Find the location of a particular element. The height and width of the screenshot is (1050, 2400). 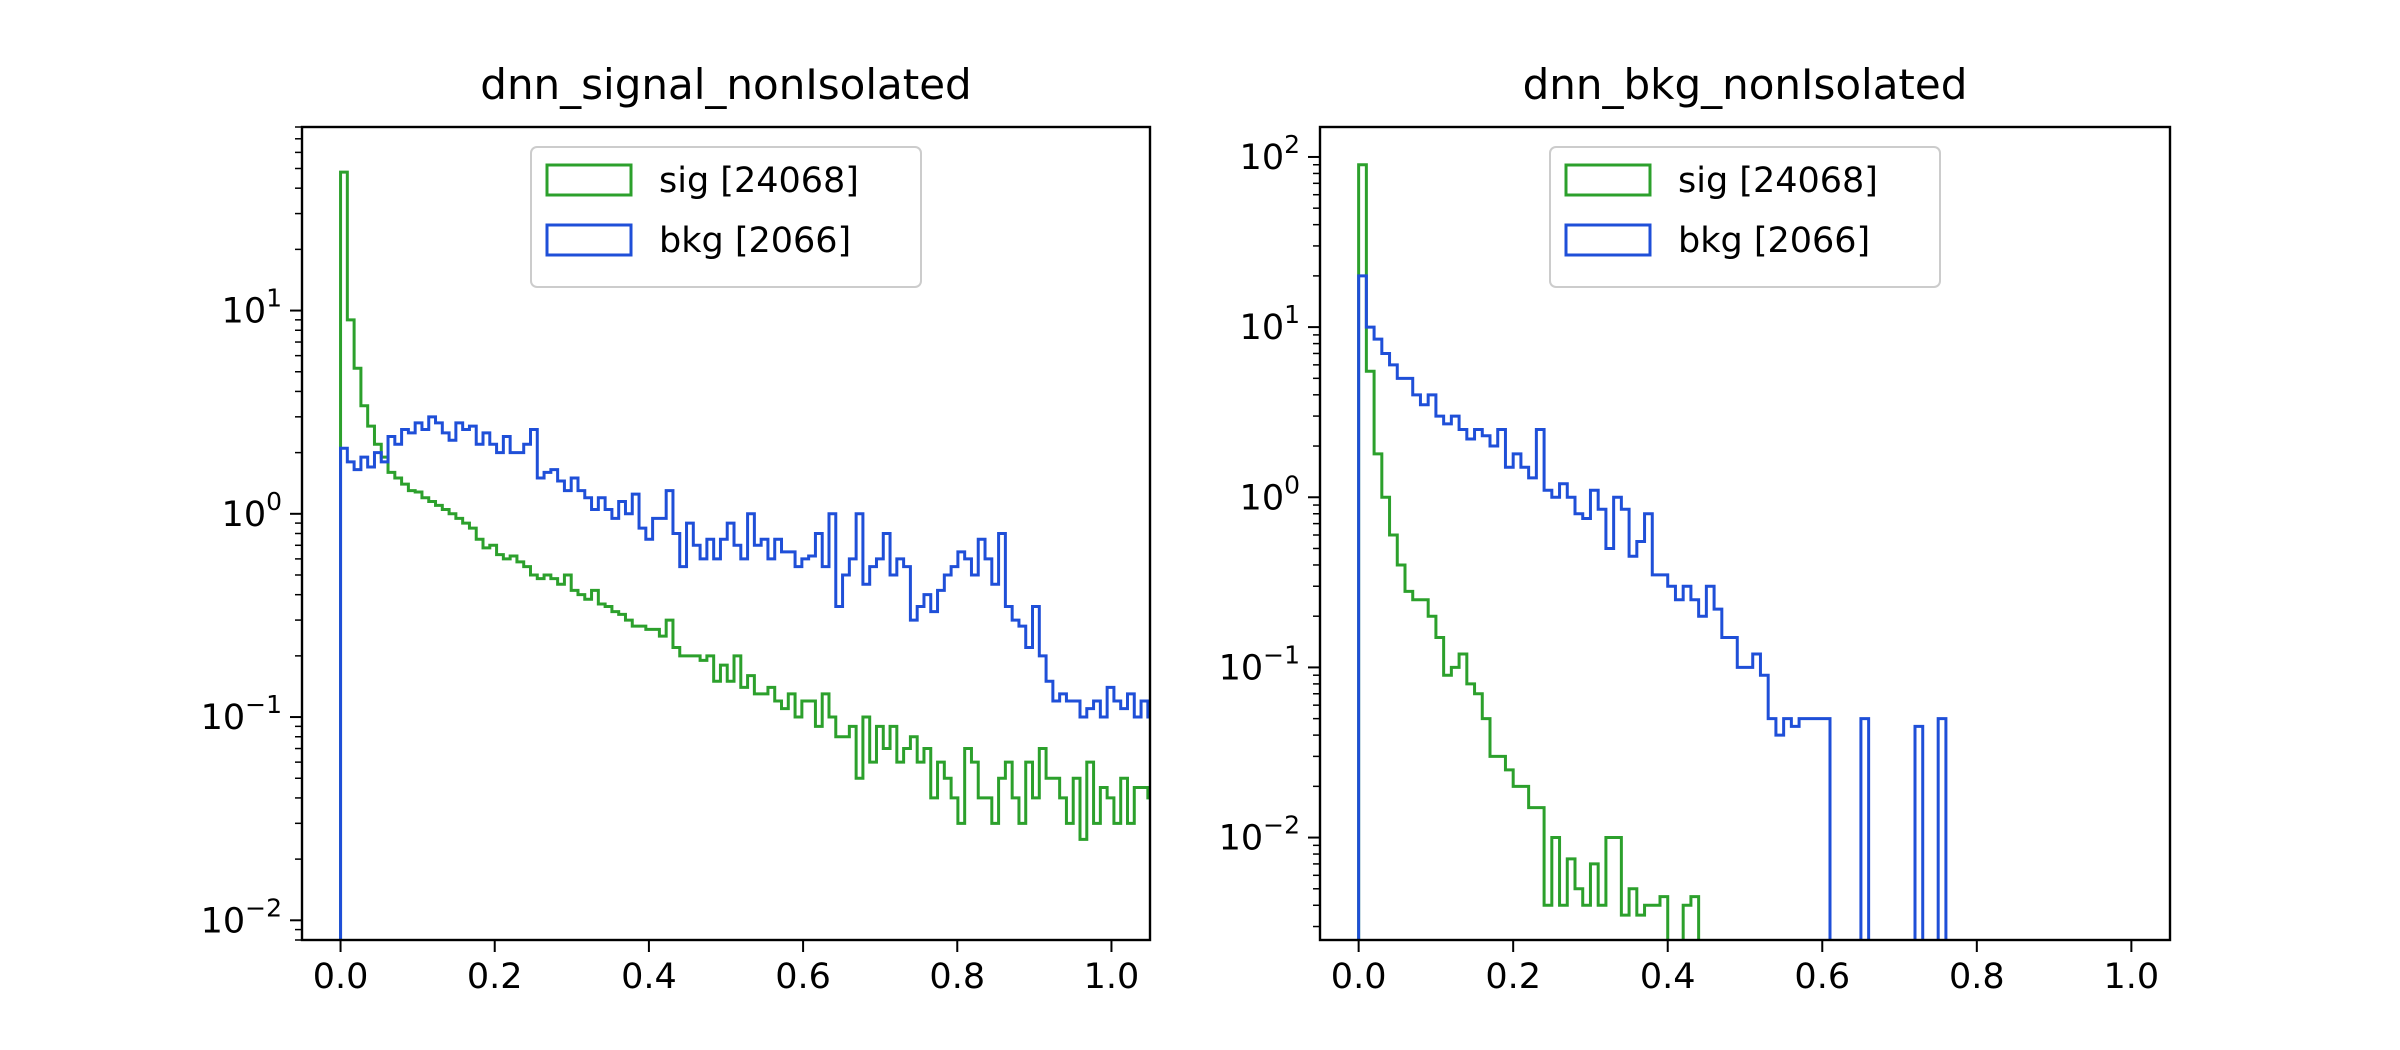

chart-title: dnn_bkg_nonIsolated is located at coordinates (1745, 84).